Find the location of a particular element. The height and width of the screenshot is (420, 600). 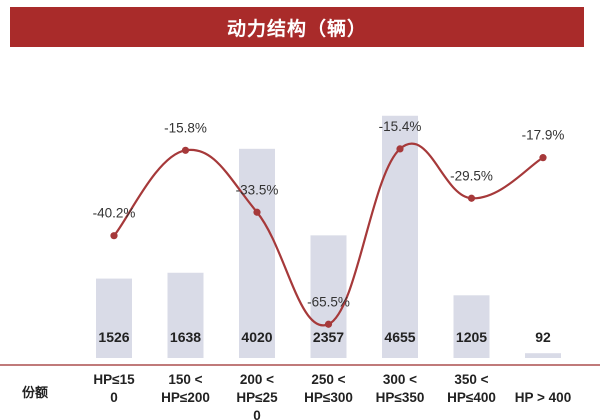

change-rate-label: -29.5% is located at coordinates (471, 175).